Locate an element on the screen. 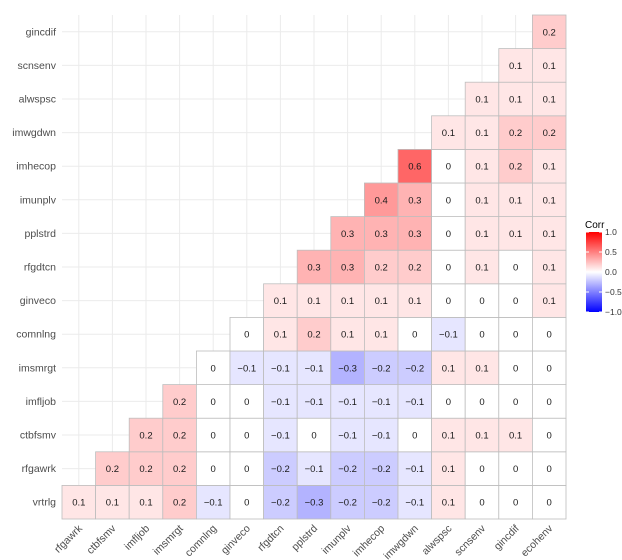 The image size is (622, 560). x-tick-label: imsmrgt is located at coordinates (168, 540).